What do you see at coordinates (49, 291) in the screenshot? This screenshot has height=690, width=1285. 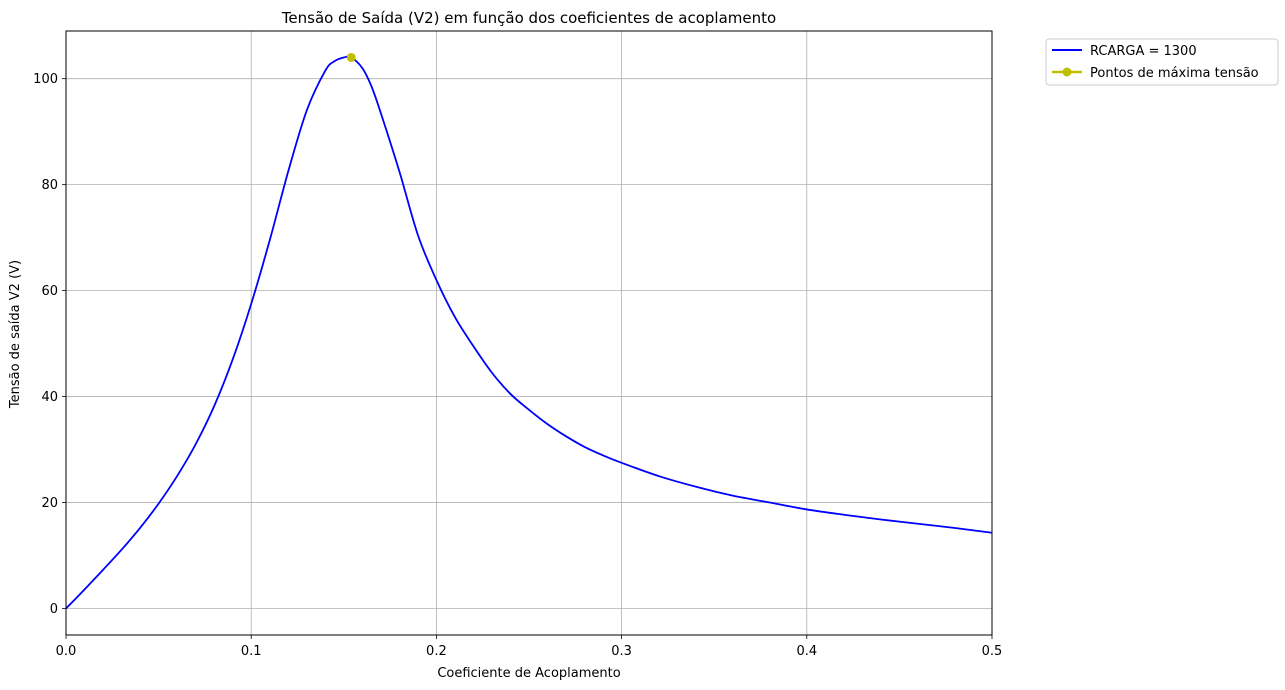 I see `y-tick-label: 60` at bounding box center [49, 291].